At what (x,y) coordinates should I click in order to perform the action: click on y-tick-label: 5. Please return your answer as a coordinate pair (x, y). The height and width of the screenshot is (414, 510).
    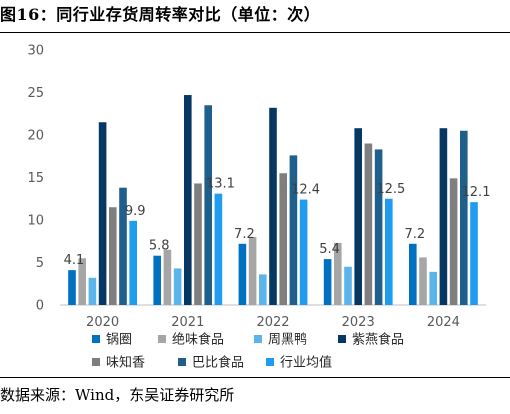
    Looking at the image, I should click on (40, 263).